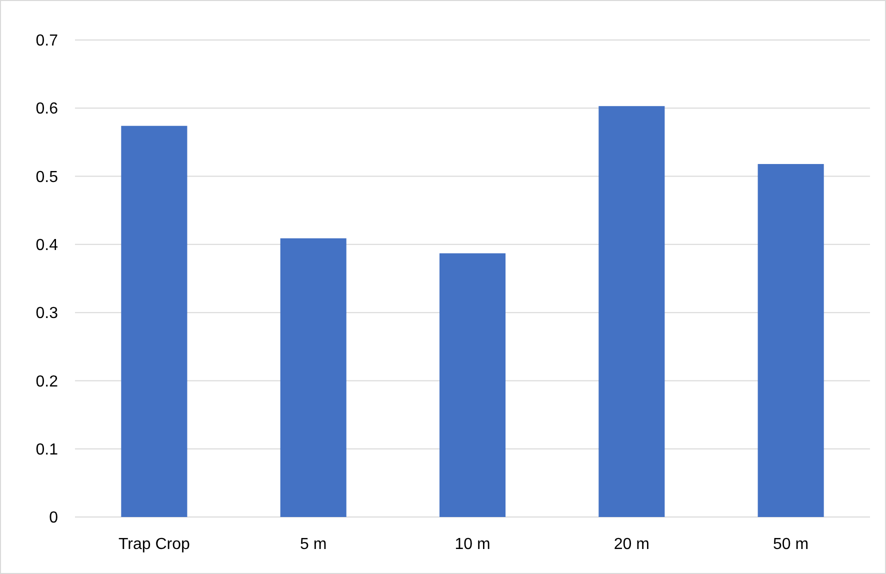 Image resolution: width=886 pixels, height=574 pixels. Describe the element at coordinates (47, 381) in the screenshot. I see `y-tick-label: 0.2` at that location.